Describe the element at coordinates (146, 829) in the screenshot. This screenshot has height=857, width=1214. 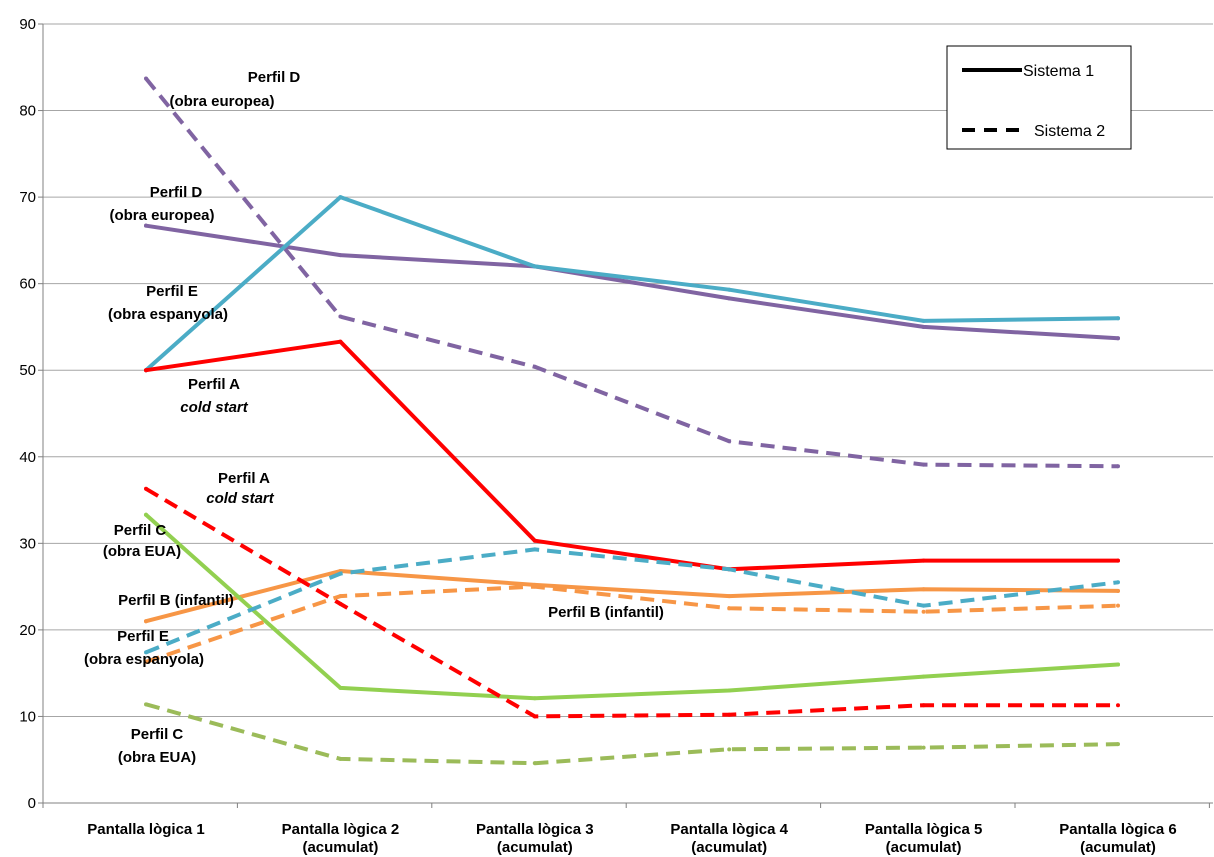
I see `x-category-label: Pantalla lògica 1` at that location.